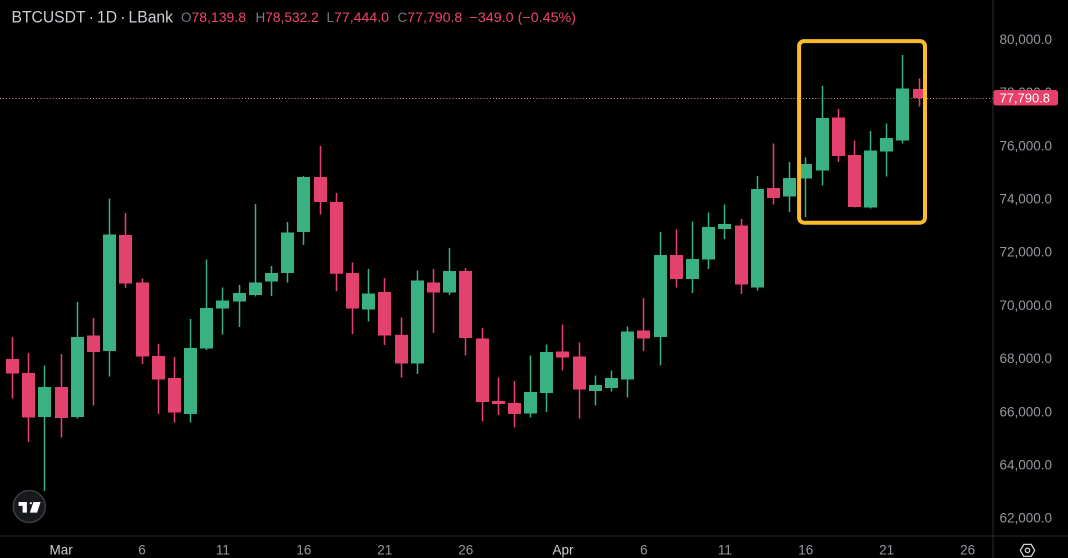  Describe the element at coordinates (1026, 518) in the screenshot. I see `svg-text: 62,000.0` at that location.